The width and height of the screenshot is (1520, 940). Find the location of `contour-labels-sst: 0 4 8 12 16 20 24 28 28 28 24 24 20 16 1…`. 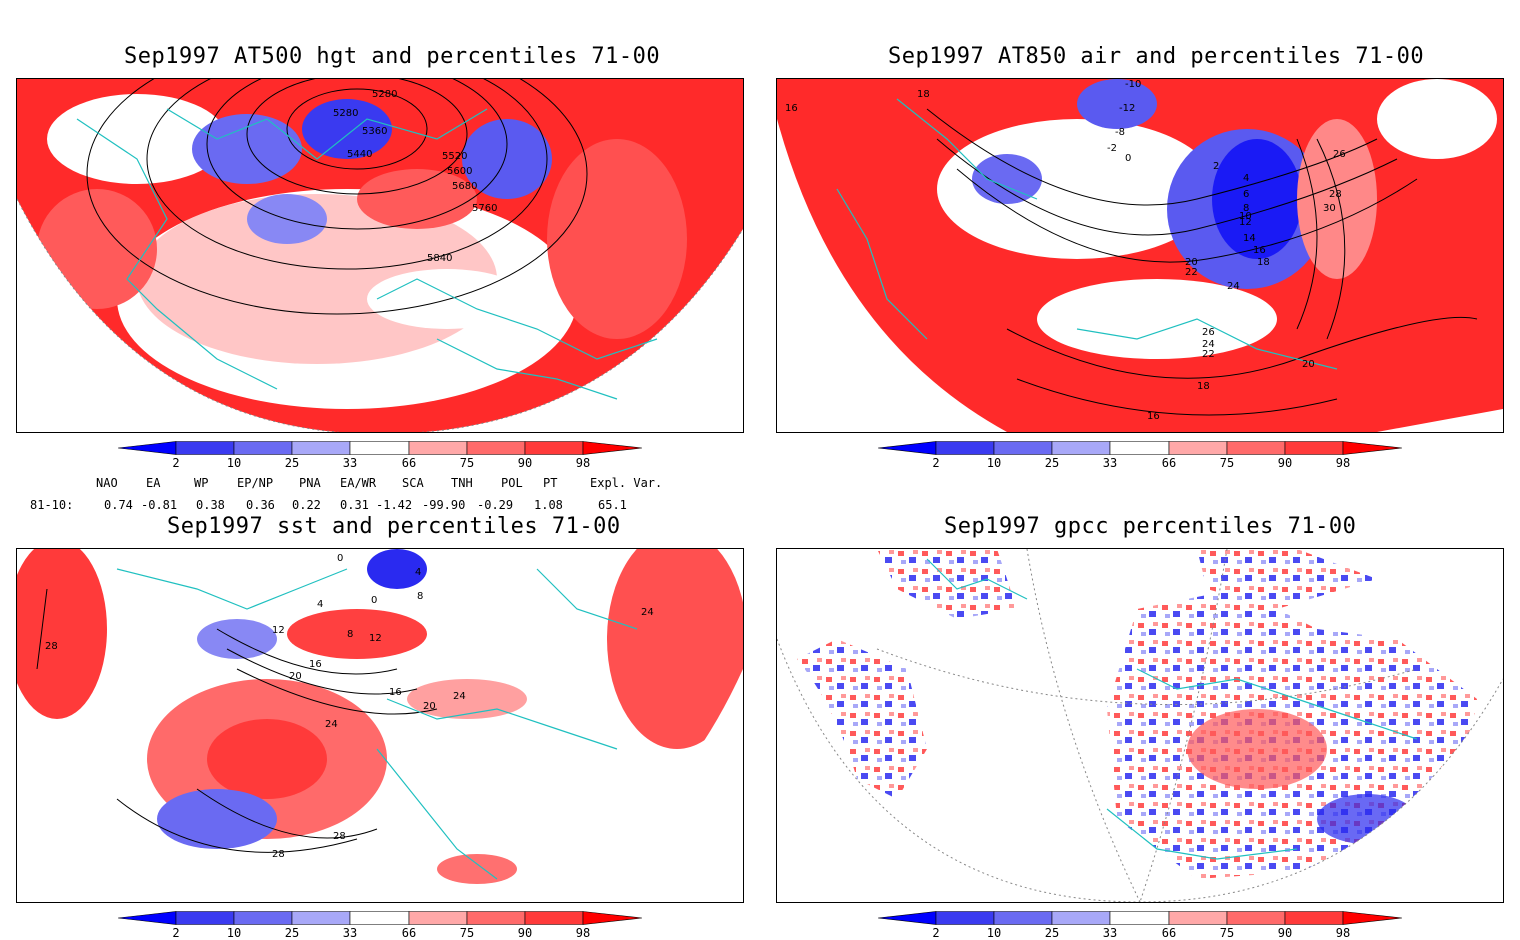

contour-labels-sst: 0 4 8 12 16 20 24 28 28 28 24 24 20 16 1… is located at coordinates (349, 706).